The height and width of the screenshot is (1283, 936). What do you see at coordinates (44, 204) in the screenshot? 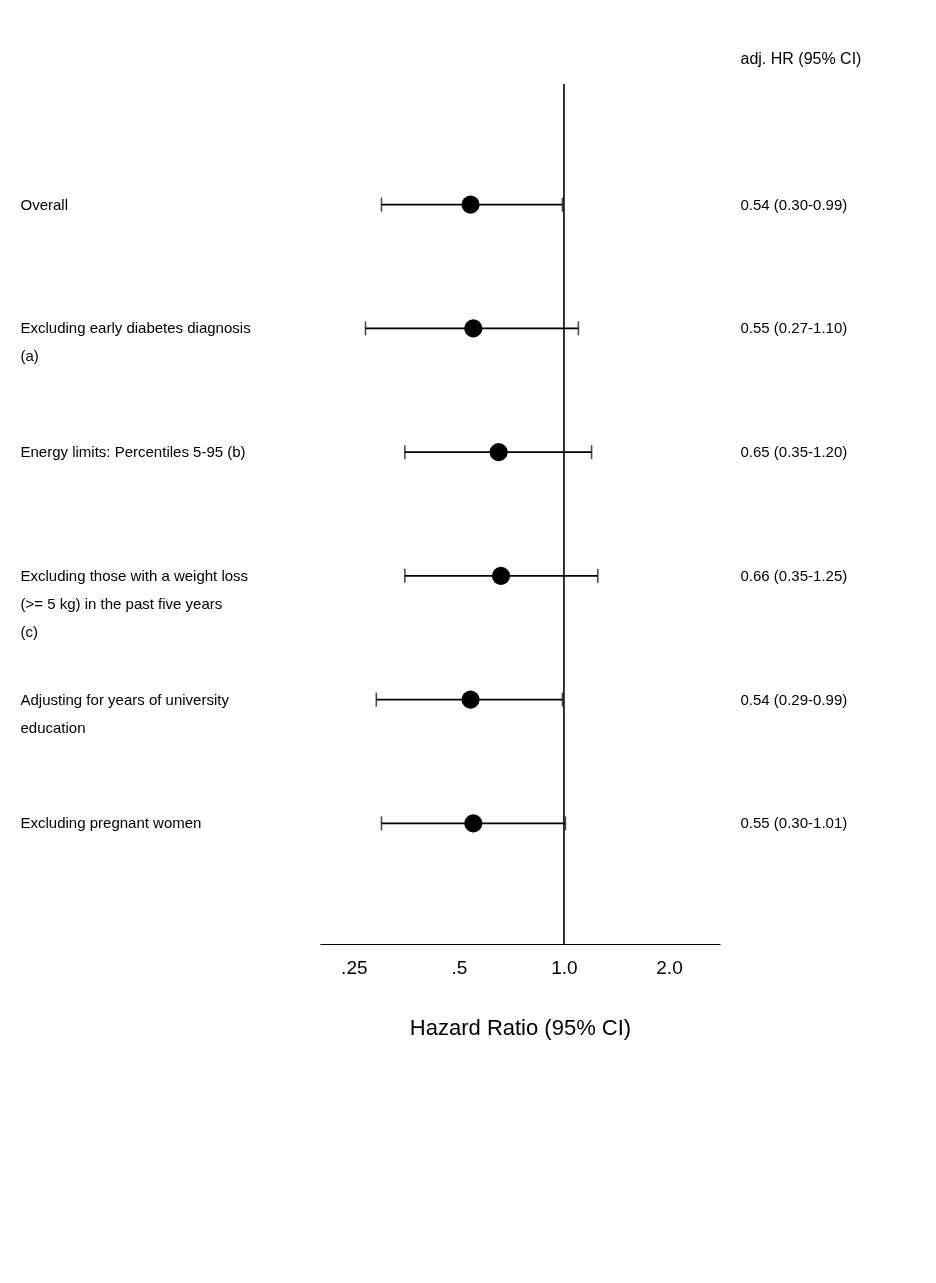
I see `y-tick-label: Overall` at bounding box center [44, 204].